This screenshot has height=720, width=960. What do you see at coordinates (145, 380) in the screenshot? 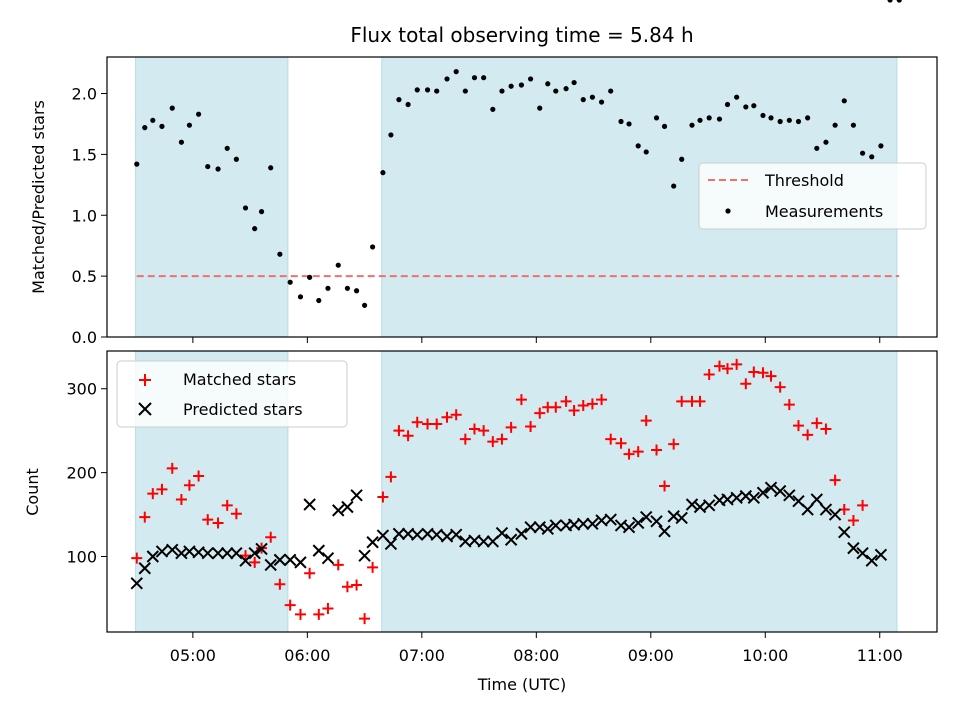
I see `legend-matched-swatch` at bounding box center [145, 380].